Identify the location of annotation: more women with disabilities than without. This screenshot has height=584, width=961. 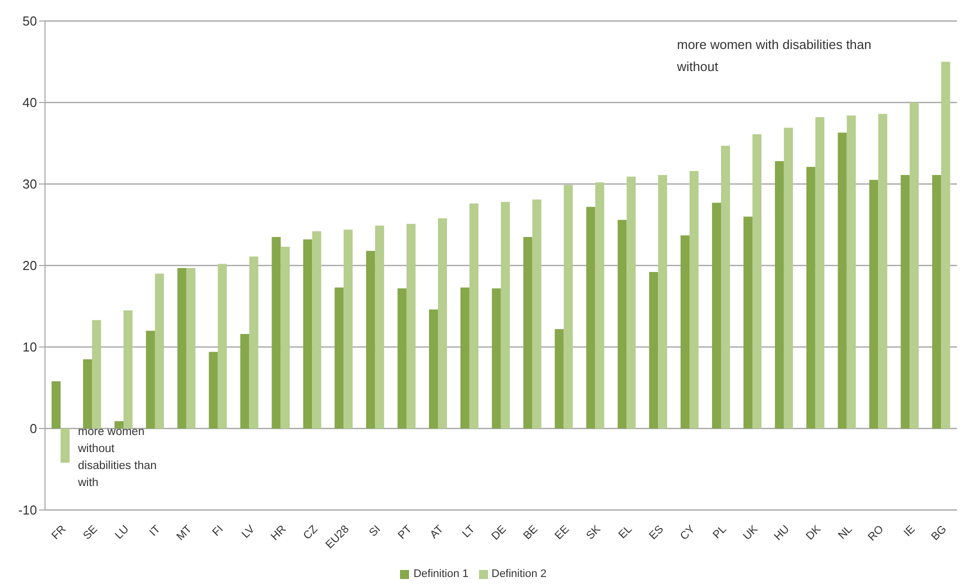
(774, 56).